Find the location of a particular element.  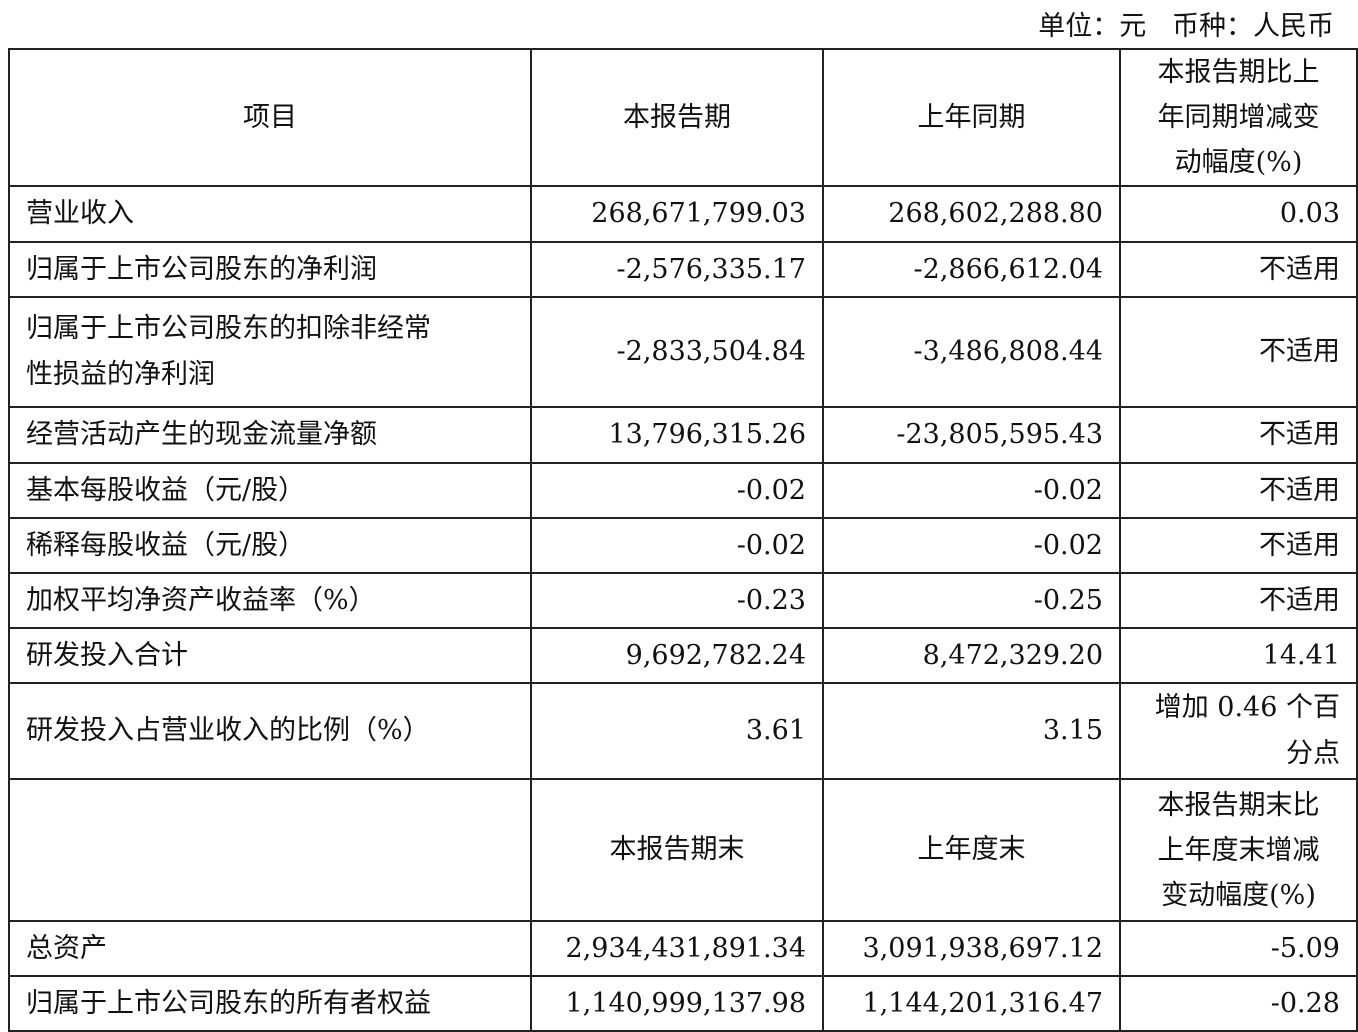

cell-text: -0.23 is located at coordinates (771, 600).